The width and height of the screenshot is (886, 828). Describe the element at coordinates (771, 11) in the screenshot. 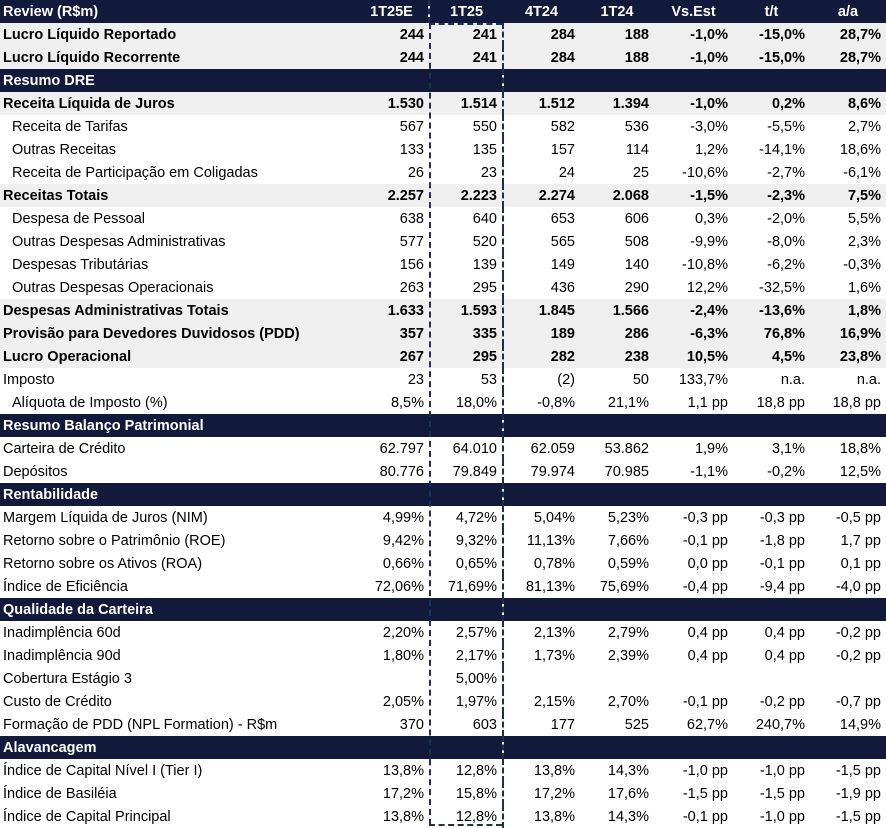

I see `header-t-t: t/t` at that location.